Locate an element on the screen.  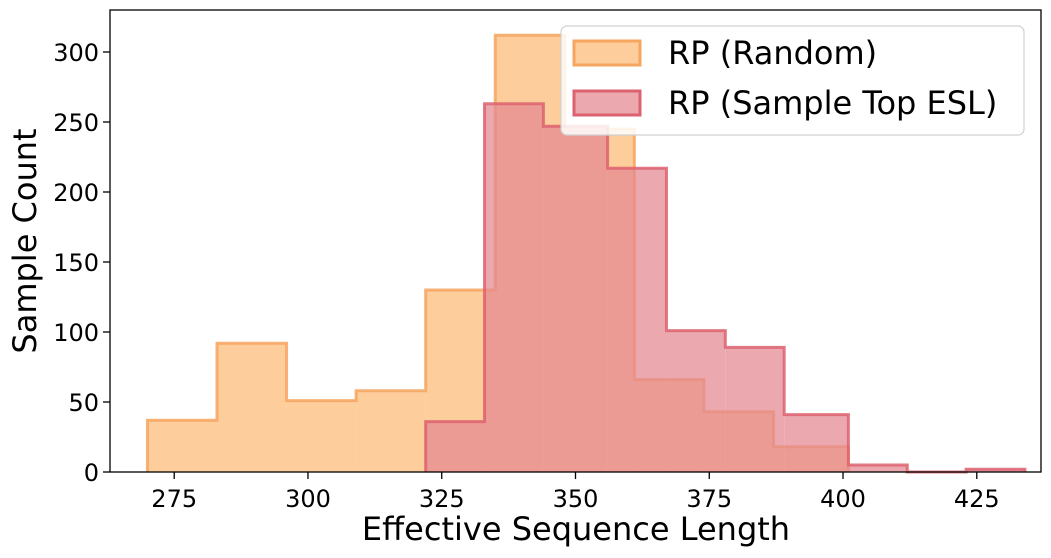
y-tick-label: 50 is located at coordinates (83, 403).